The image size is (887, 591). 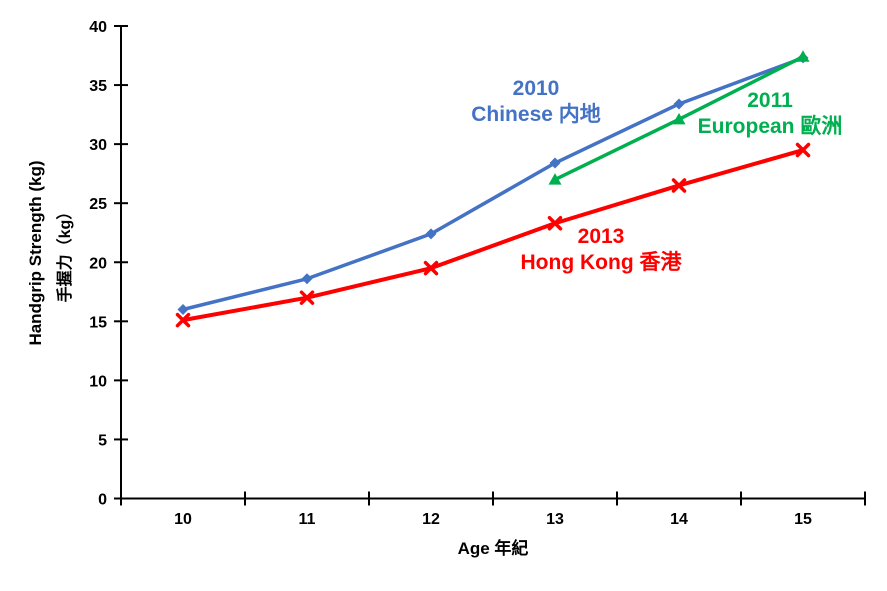 What do you see at coordinates (98, 86) in the screenshot?
I see `y-axis-tick-label: 35` at bounding box center [98, 86].